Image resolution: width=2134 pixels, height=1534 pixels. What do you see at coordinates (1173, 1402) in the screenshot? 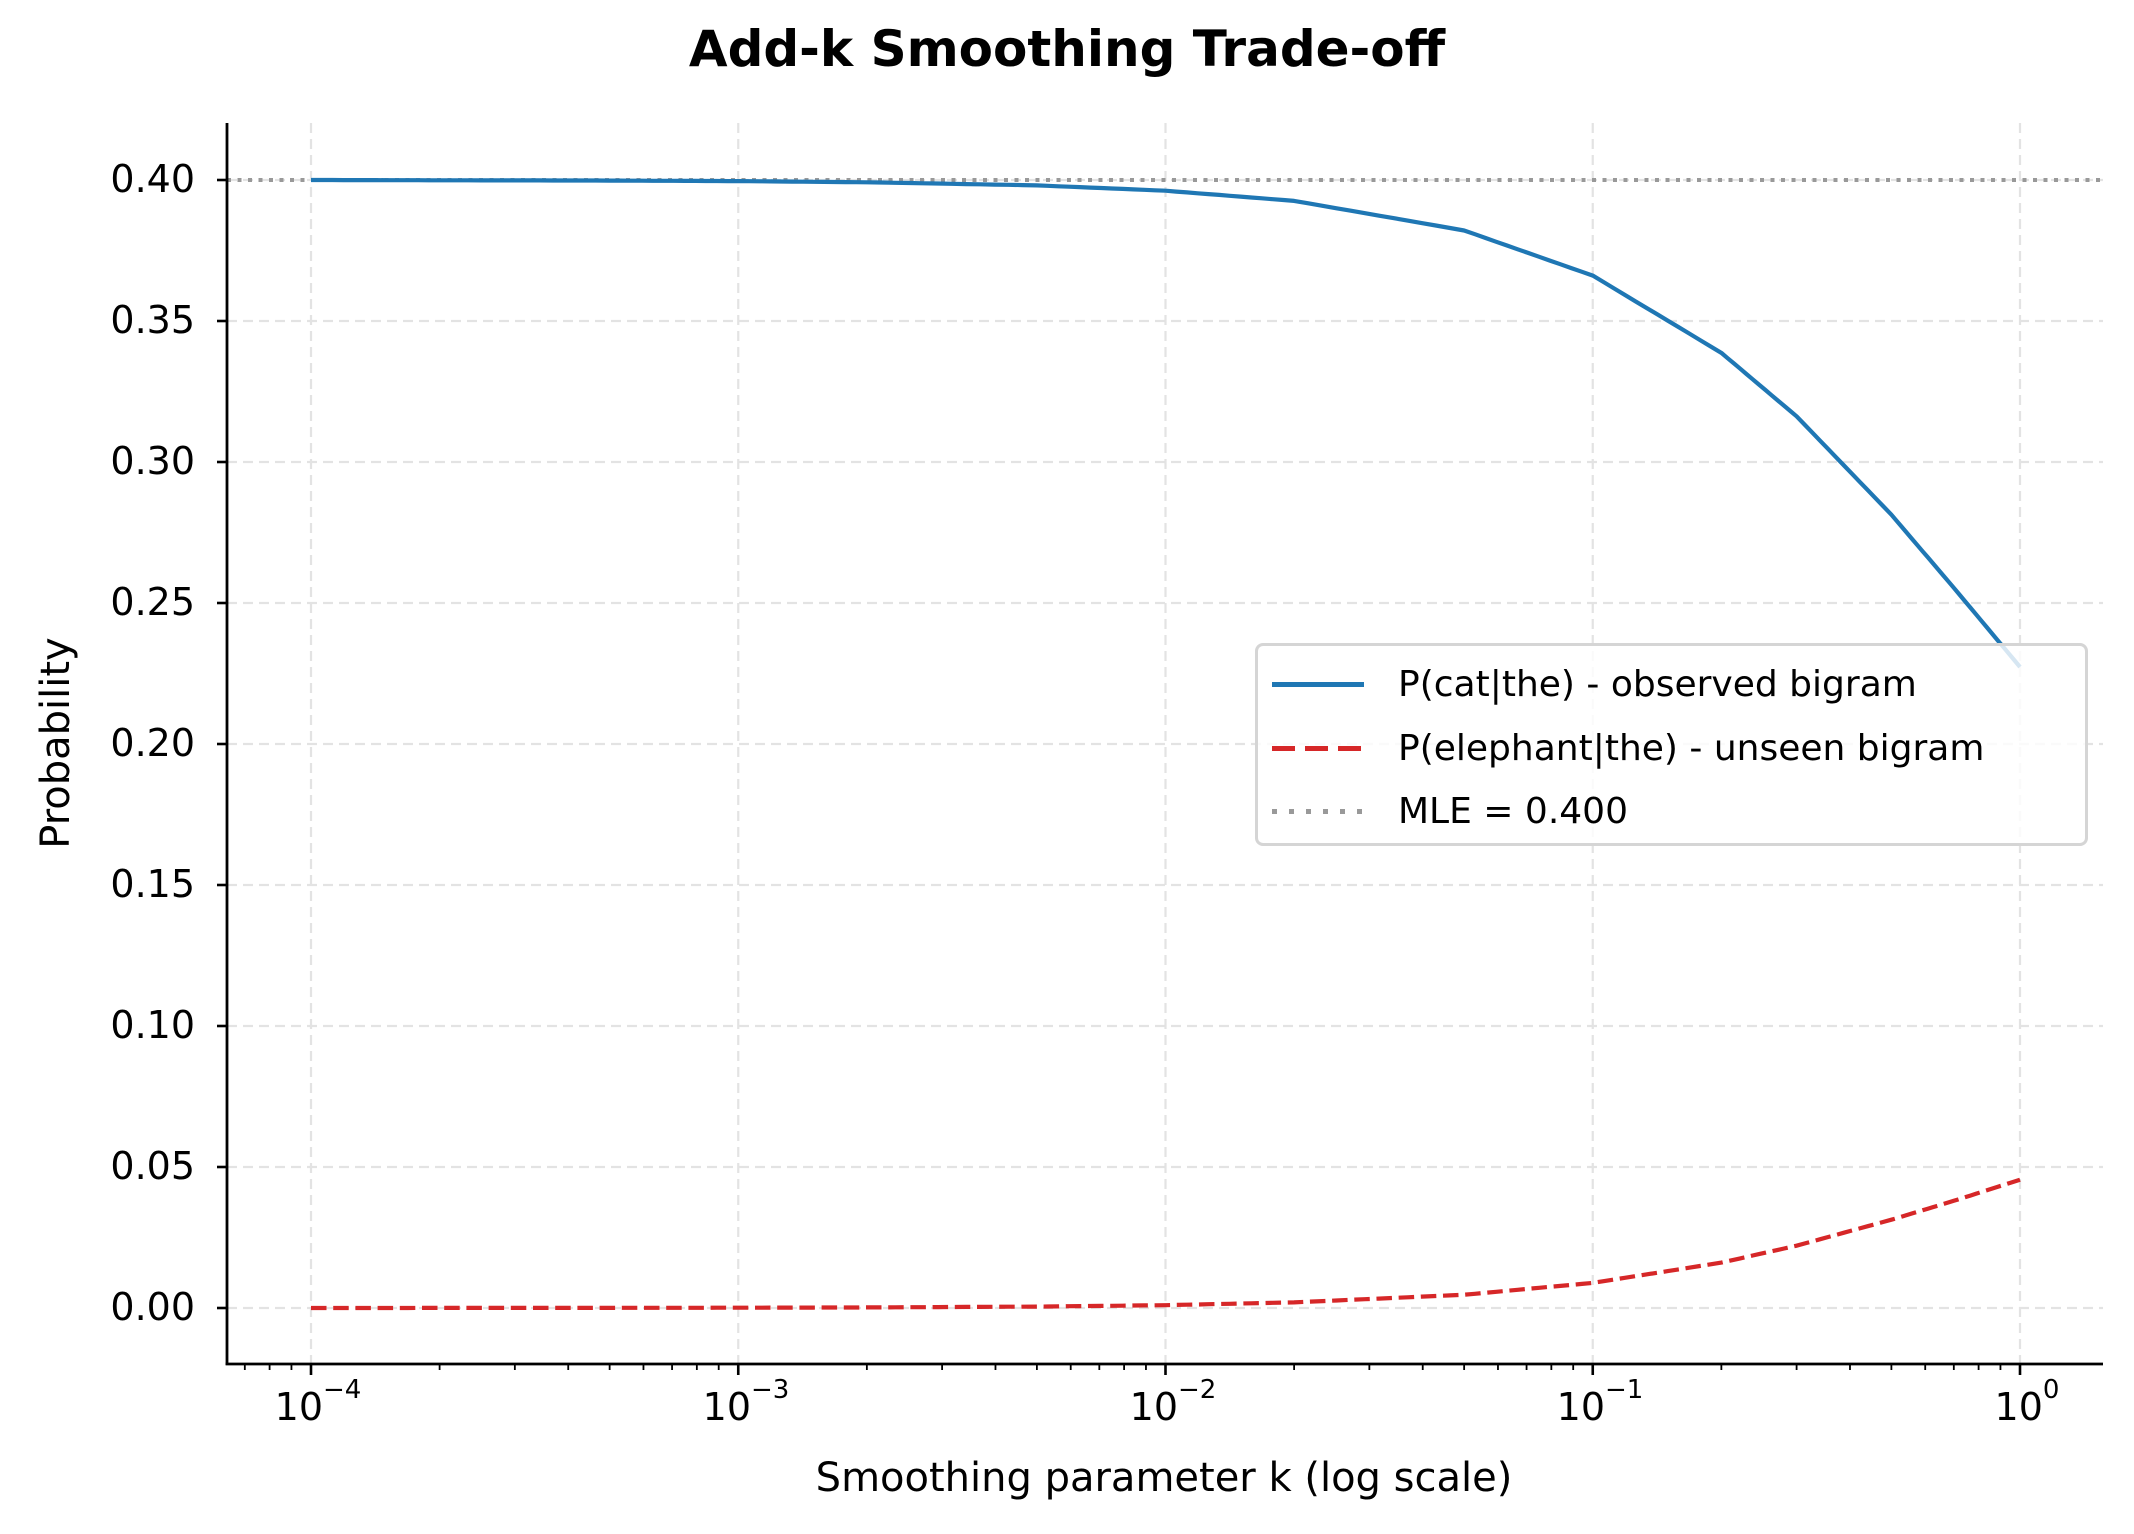
I see `x-tick-label: 10⁻²` at bounding box center [1173, 1402].